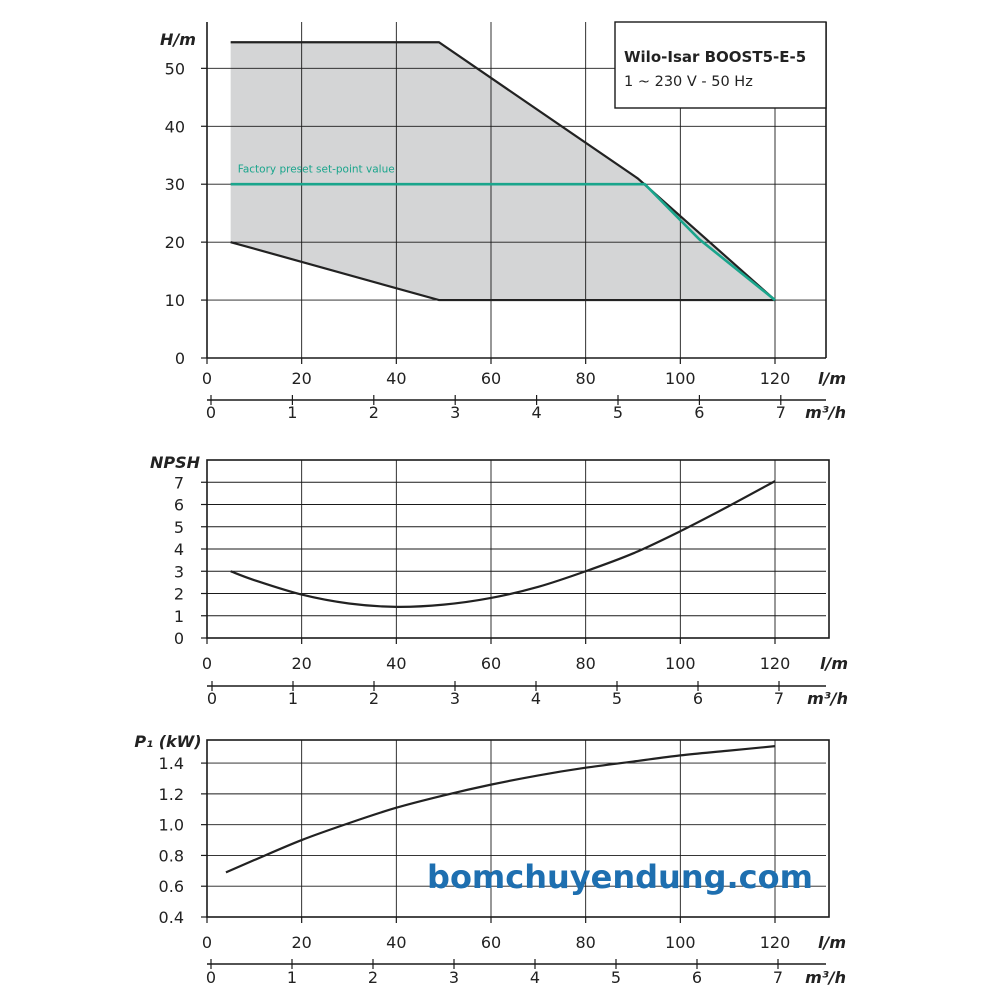 Image resolution: width=1000 pixels, height=1004 pixels. I want to click on title-box, so click(720, 65).